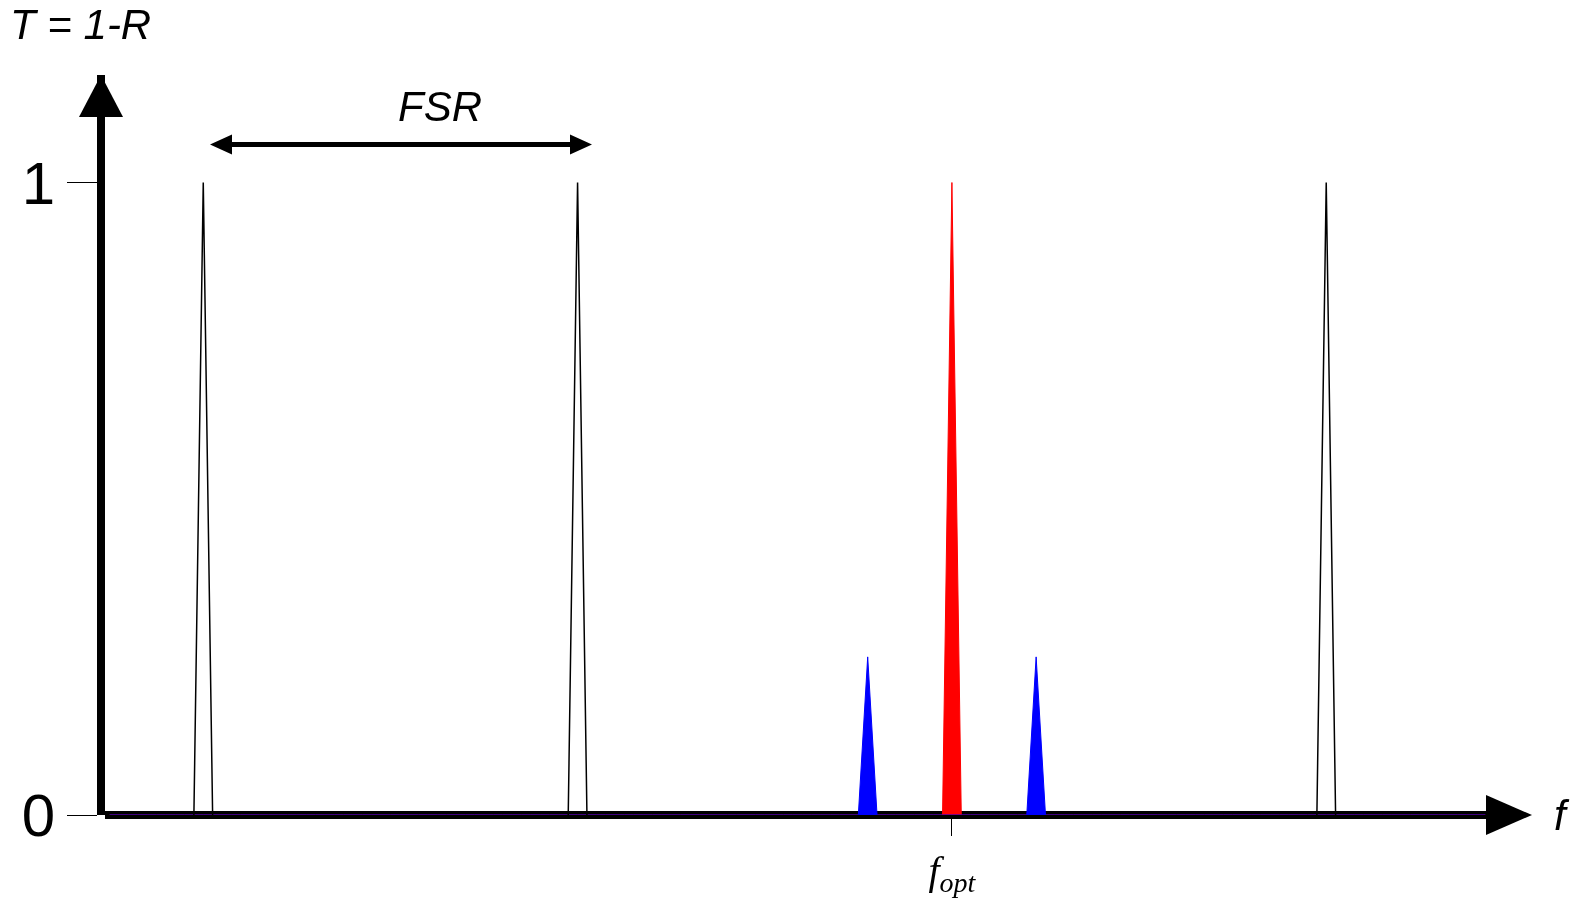 The image size is (1570, 919). What do you see at coordinates (440, 106) in the screenshot?
I see `annotation: FSR` at bounding box center [440, 106].